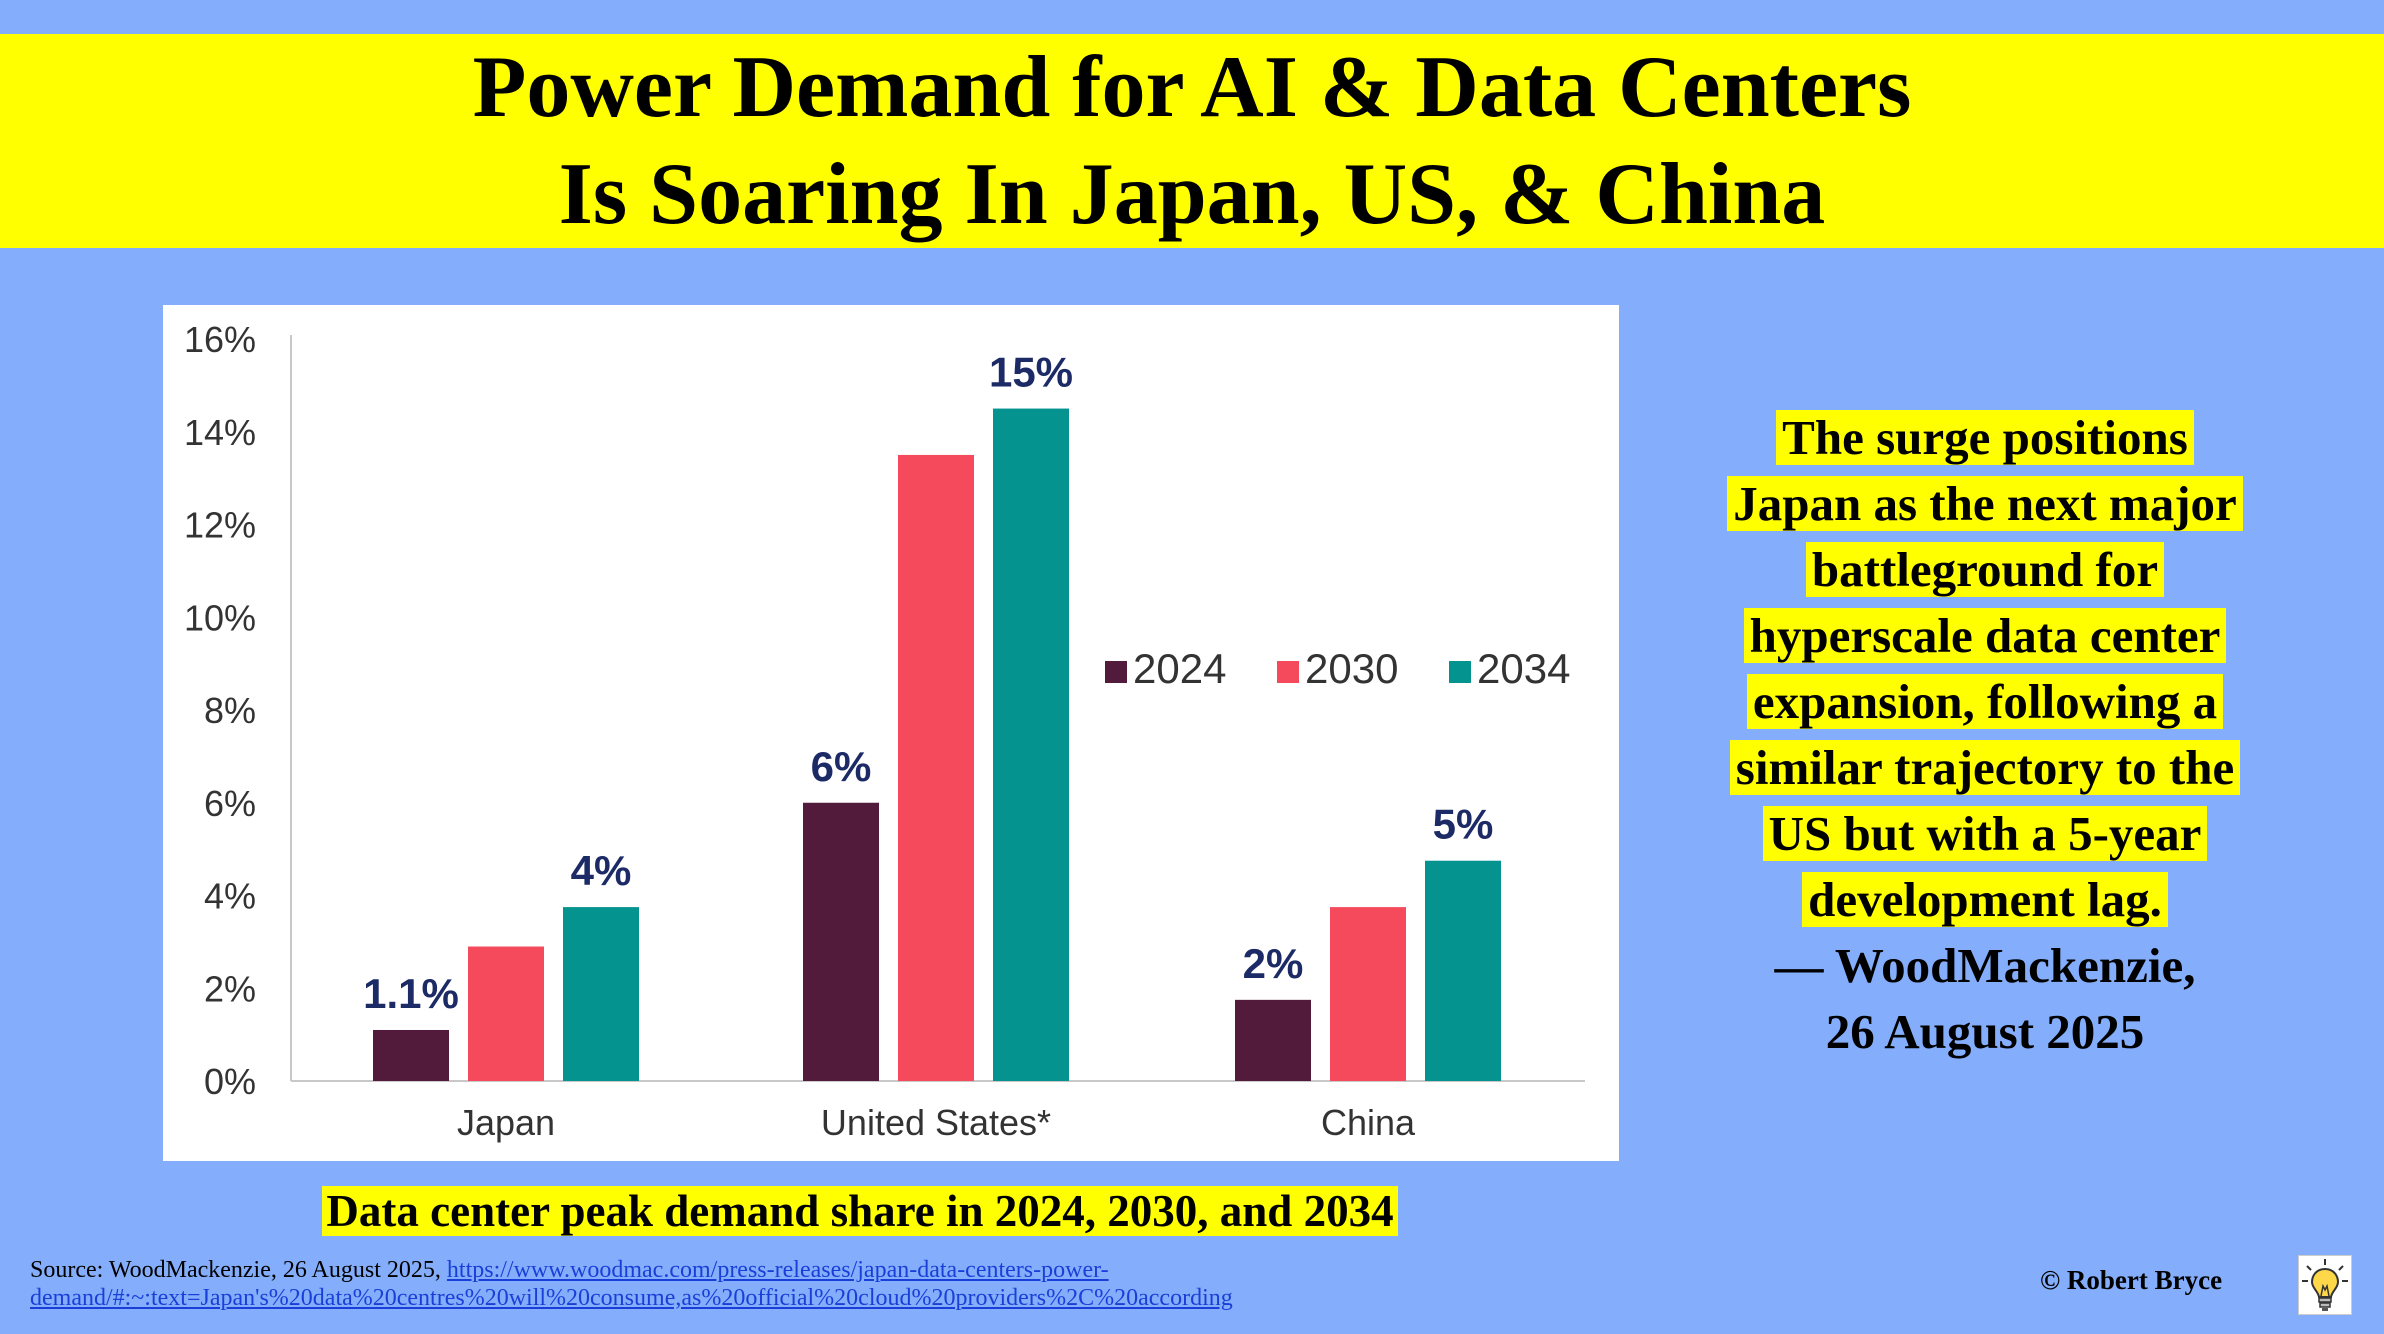  I want to click on y-tick-label: 4%, so click(230, 896).